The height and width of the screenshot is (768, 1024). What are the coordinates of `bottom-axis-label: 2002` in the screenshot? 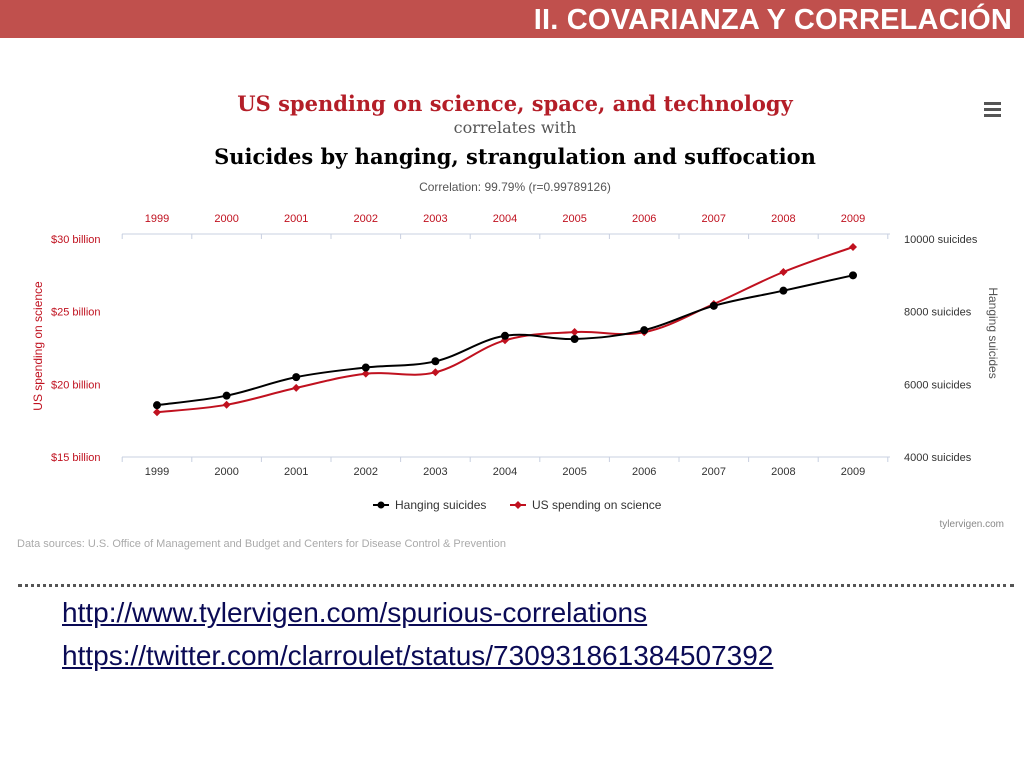 It's located at (366, 472).